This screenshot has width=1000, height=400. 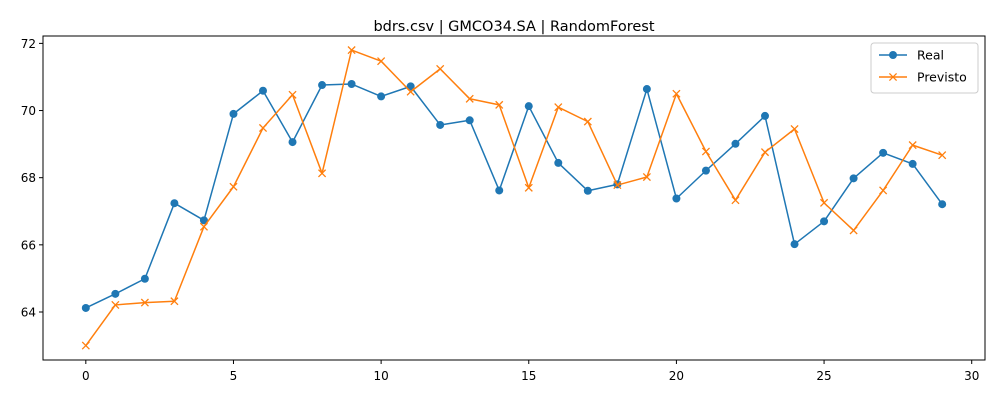 What do you see at coordinates (930, 55) in the screenshot?
I see `legend-label-real: Real` at bounding box center [930, 55].